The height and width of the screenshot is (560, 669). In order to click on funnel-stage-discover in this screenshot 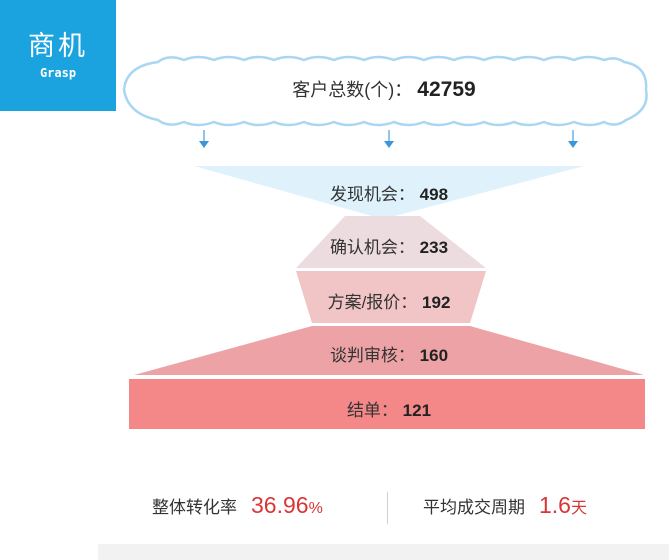, I will do `click(389, 191)`.